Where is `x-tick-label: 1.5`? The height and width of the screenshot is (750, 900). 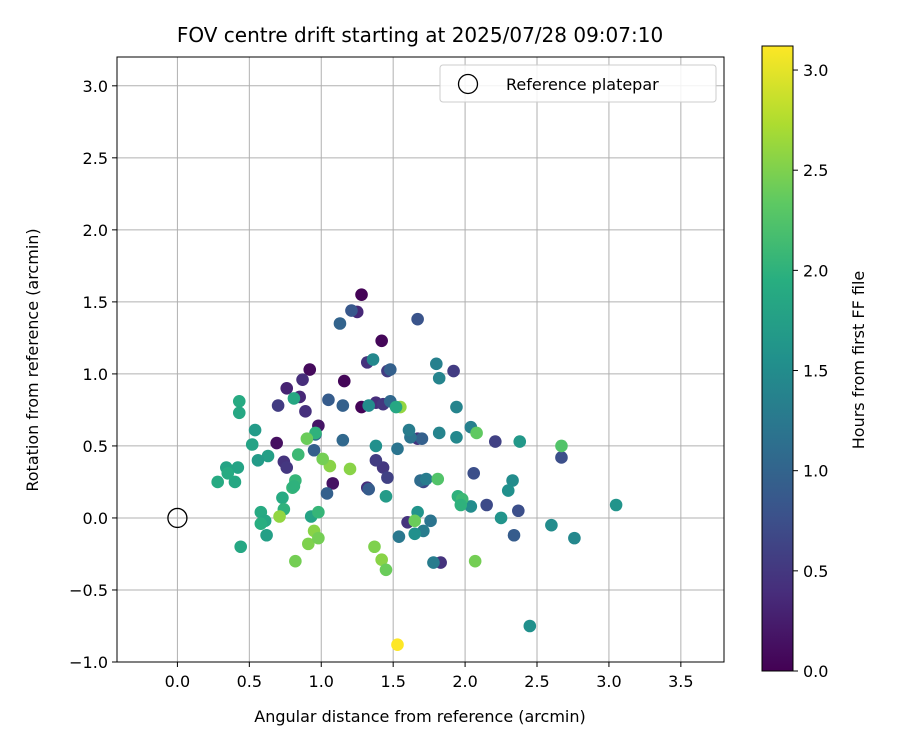 x-tick-label: 1.5 is located at coordinates (392, 681).